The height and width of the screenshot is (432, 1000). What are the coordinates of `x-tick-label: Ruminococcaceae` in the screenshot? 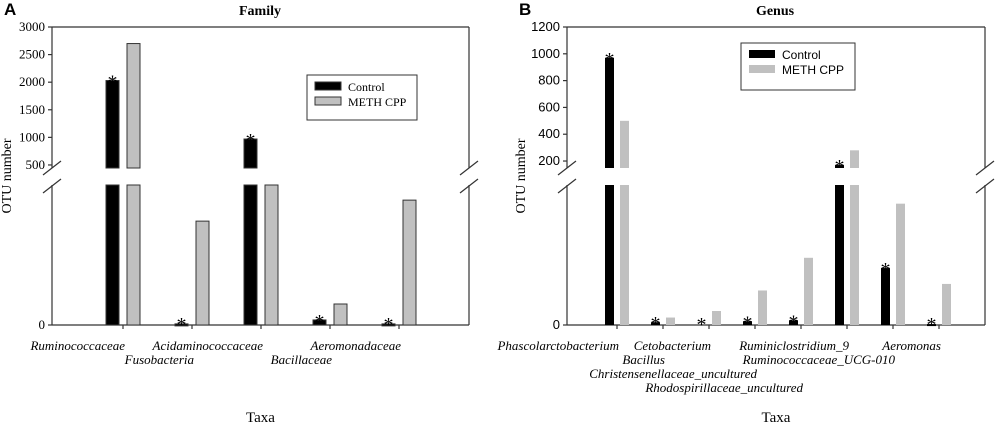 It's located at (77, 345).